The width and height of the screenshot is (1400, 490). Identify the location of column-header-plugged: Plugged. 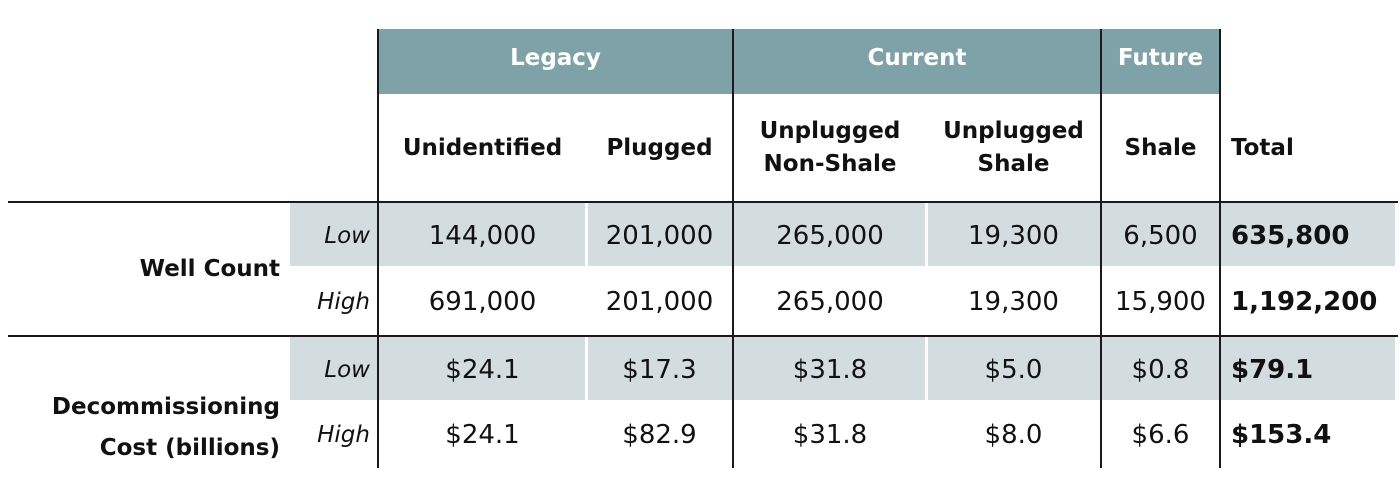
(659, 148).